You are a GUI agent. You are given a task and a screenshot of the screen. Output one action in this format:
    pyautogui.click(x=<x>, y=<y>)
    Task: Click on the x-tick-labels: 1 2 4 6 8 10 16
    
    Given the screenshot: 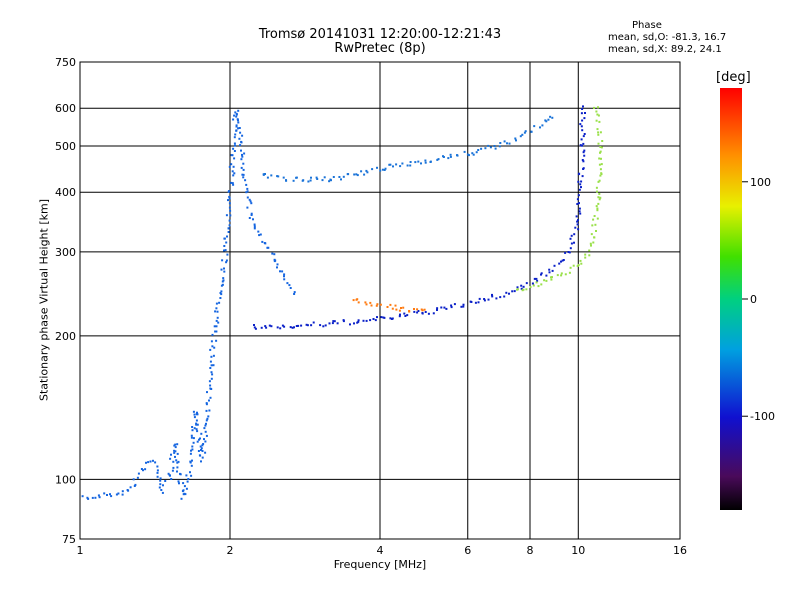 What is the action you would take?
    pyautogui.click(x=382, y=550)
    